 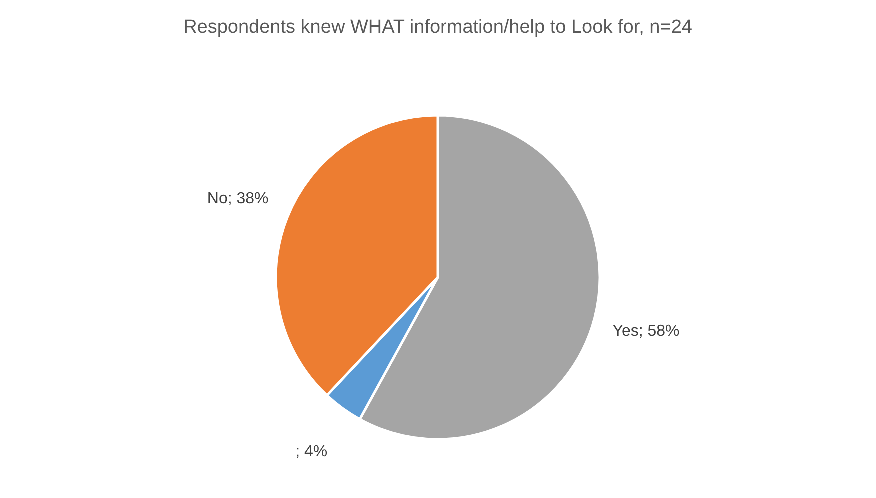 I want to click on data-label: ; 4%, so click(x=312, y=451).